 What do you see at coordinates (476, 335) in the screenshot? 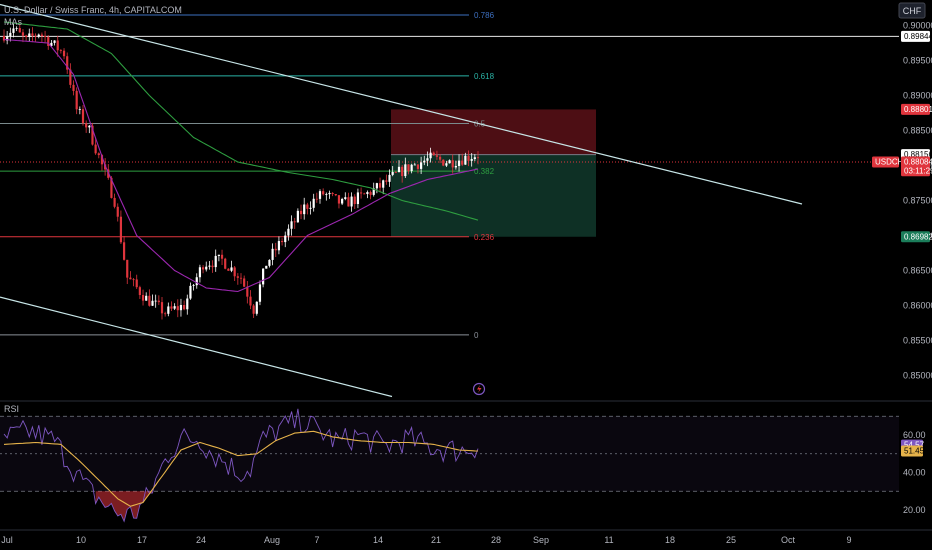
I see `fib-level-label: 0` at bounding box center [476, 335].